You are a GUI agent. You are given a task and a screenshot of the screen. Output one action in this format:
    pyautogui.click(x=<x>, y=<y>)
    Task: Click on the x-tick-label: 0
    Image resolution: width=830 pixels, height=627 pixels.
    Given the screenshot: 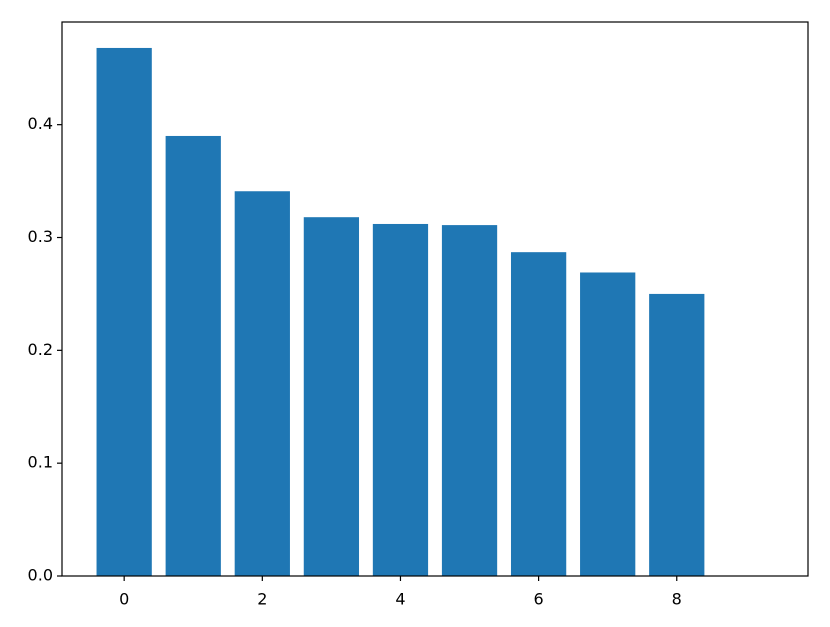 What is the action you would take?
    pyautogui.click(x=124, y=599)
    